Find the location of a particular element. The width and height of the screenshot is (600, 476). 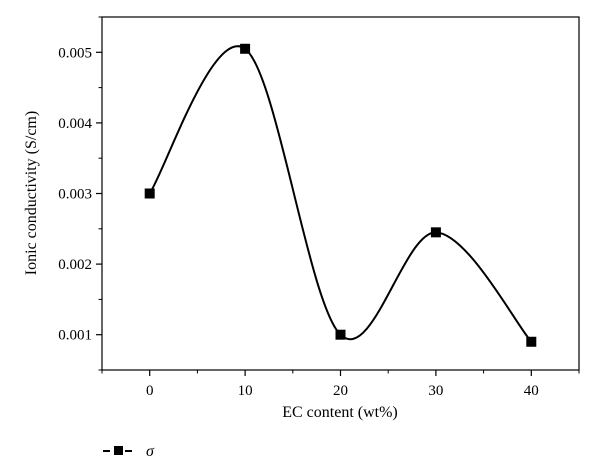

y-axis-title: Ionic conductivity (S/cm) is located at coordinates (31, 193).